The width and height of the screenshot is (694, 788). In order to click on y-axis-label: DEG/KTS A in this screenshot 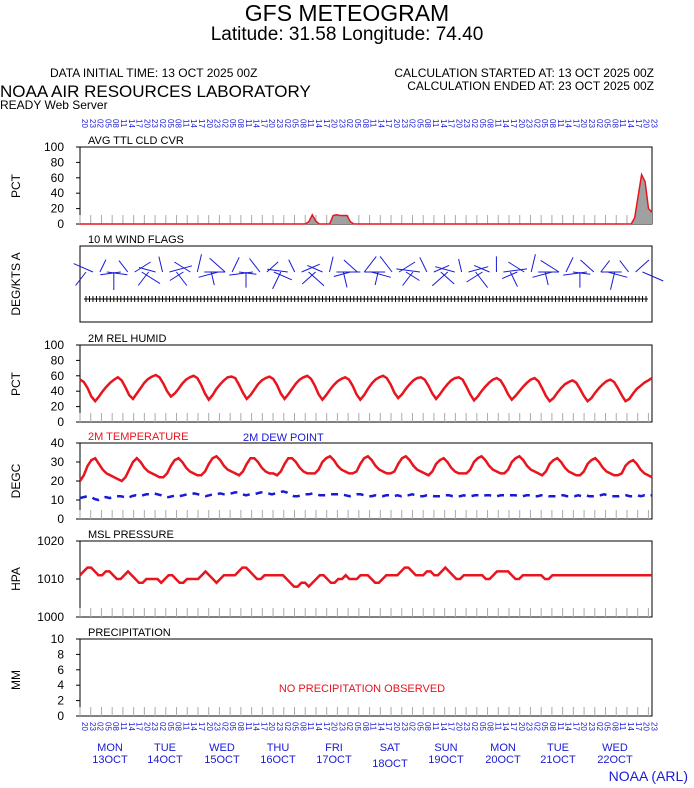, I will do `click(16, 283)`.